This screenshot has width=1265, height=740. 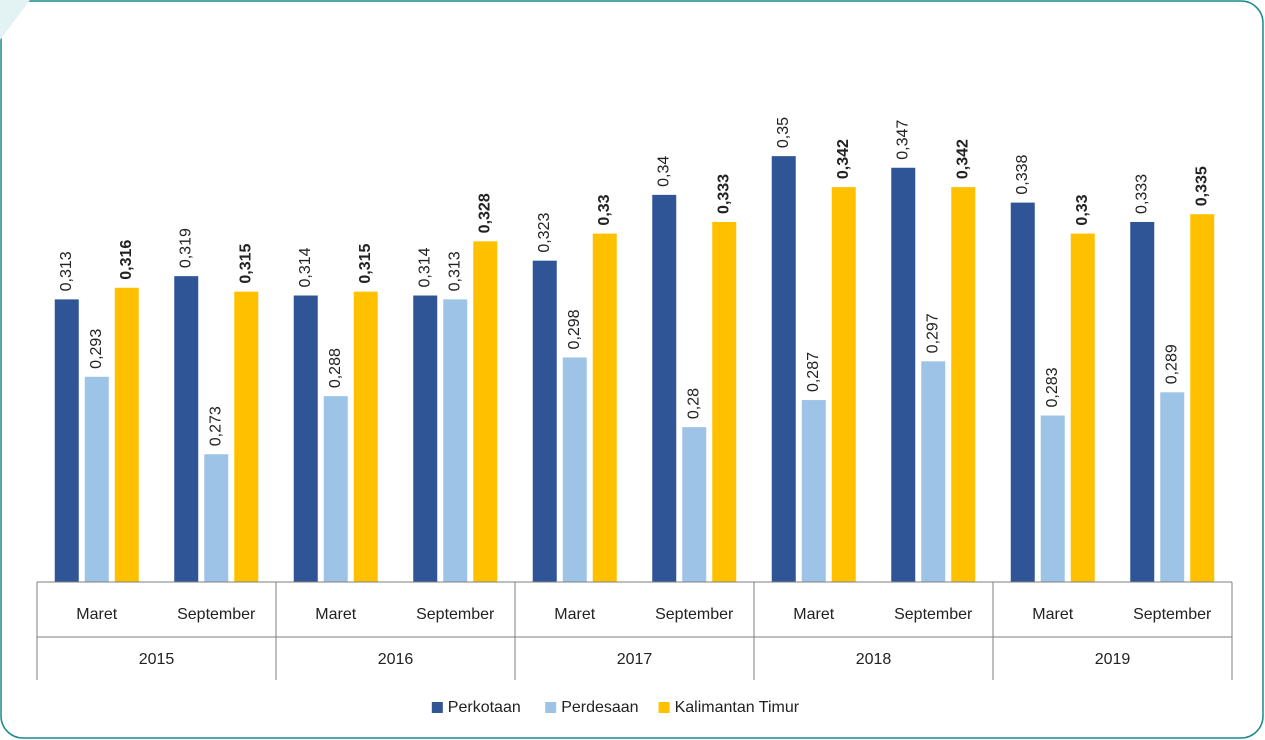 What do you see at coordinates (1022, 174) in the screenshot?
I see `value-label: 0,338` at bounding box center [1022, 174].